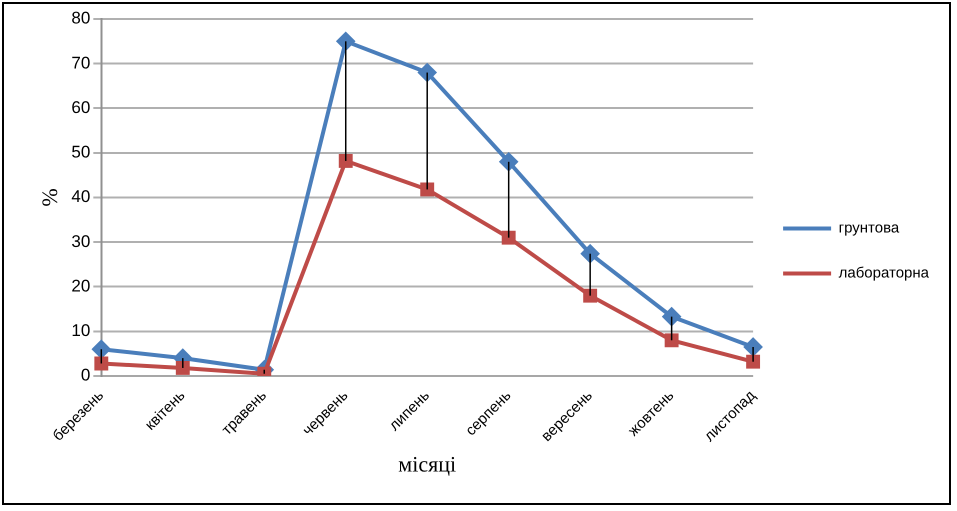  I want to click on y-tick-label: 70, so click(80, 62).